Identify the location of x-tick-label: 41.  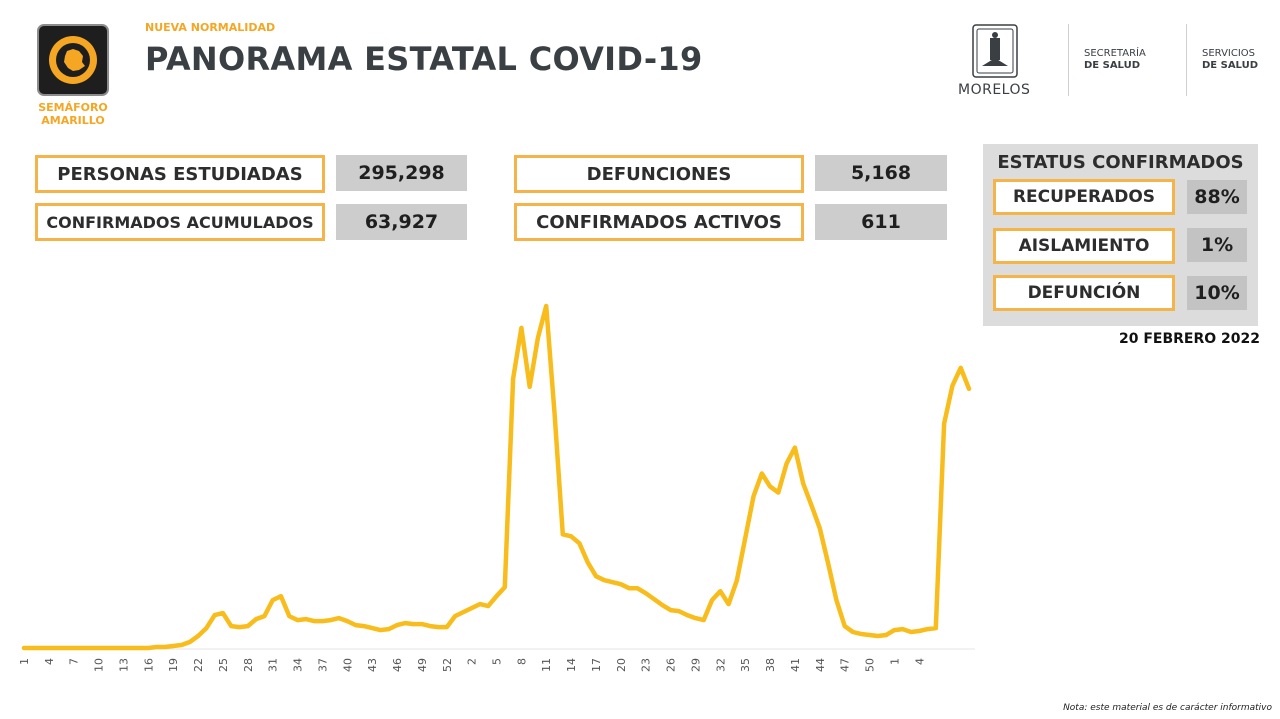
(795, 665).